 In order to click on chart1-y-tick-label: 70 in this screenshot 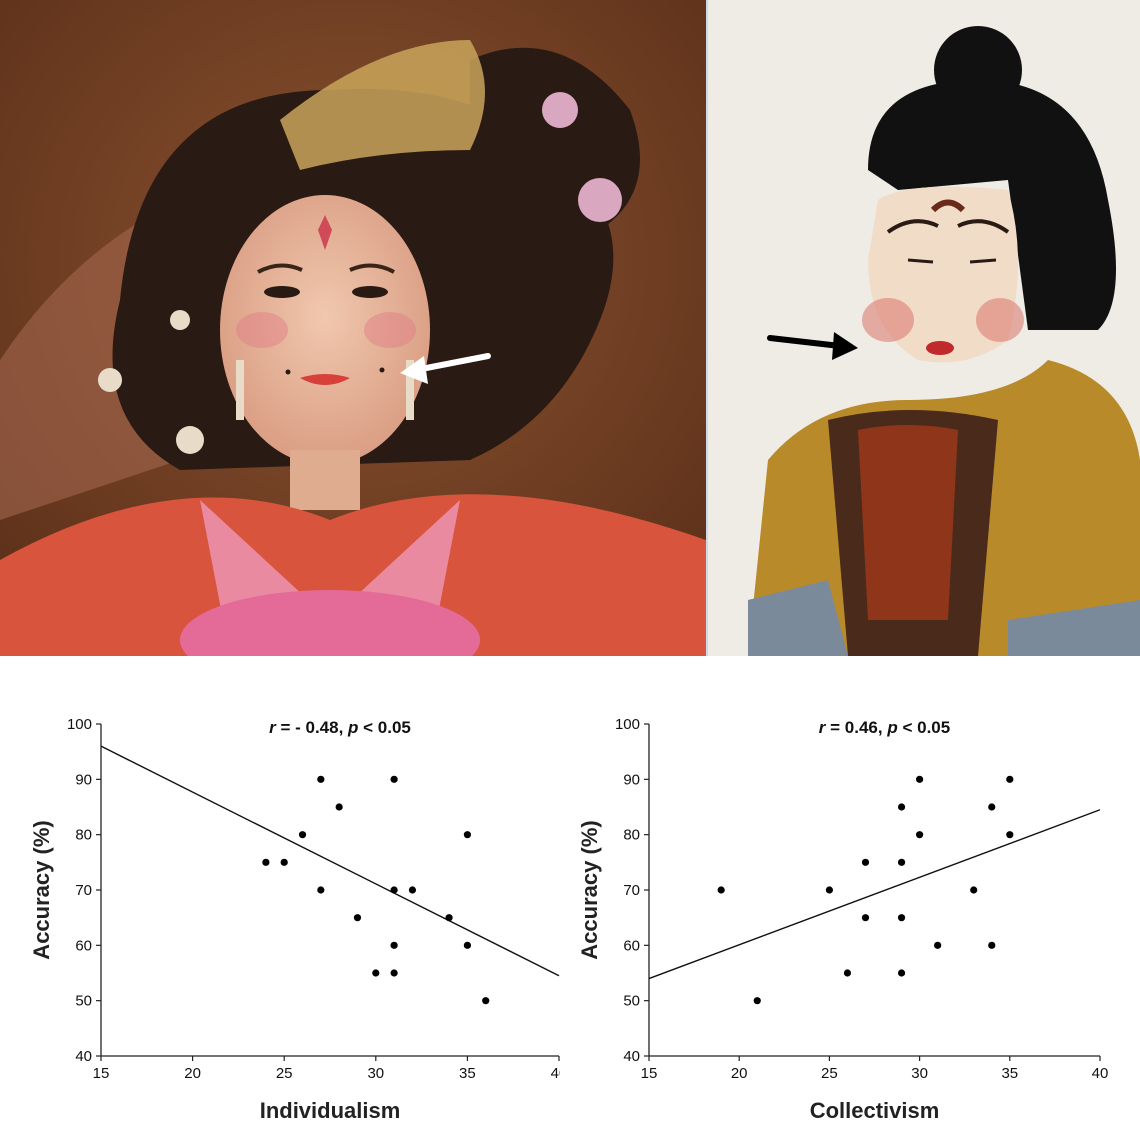, I will do `click(631, 890)`.